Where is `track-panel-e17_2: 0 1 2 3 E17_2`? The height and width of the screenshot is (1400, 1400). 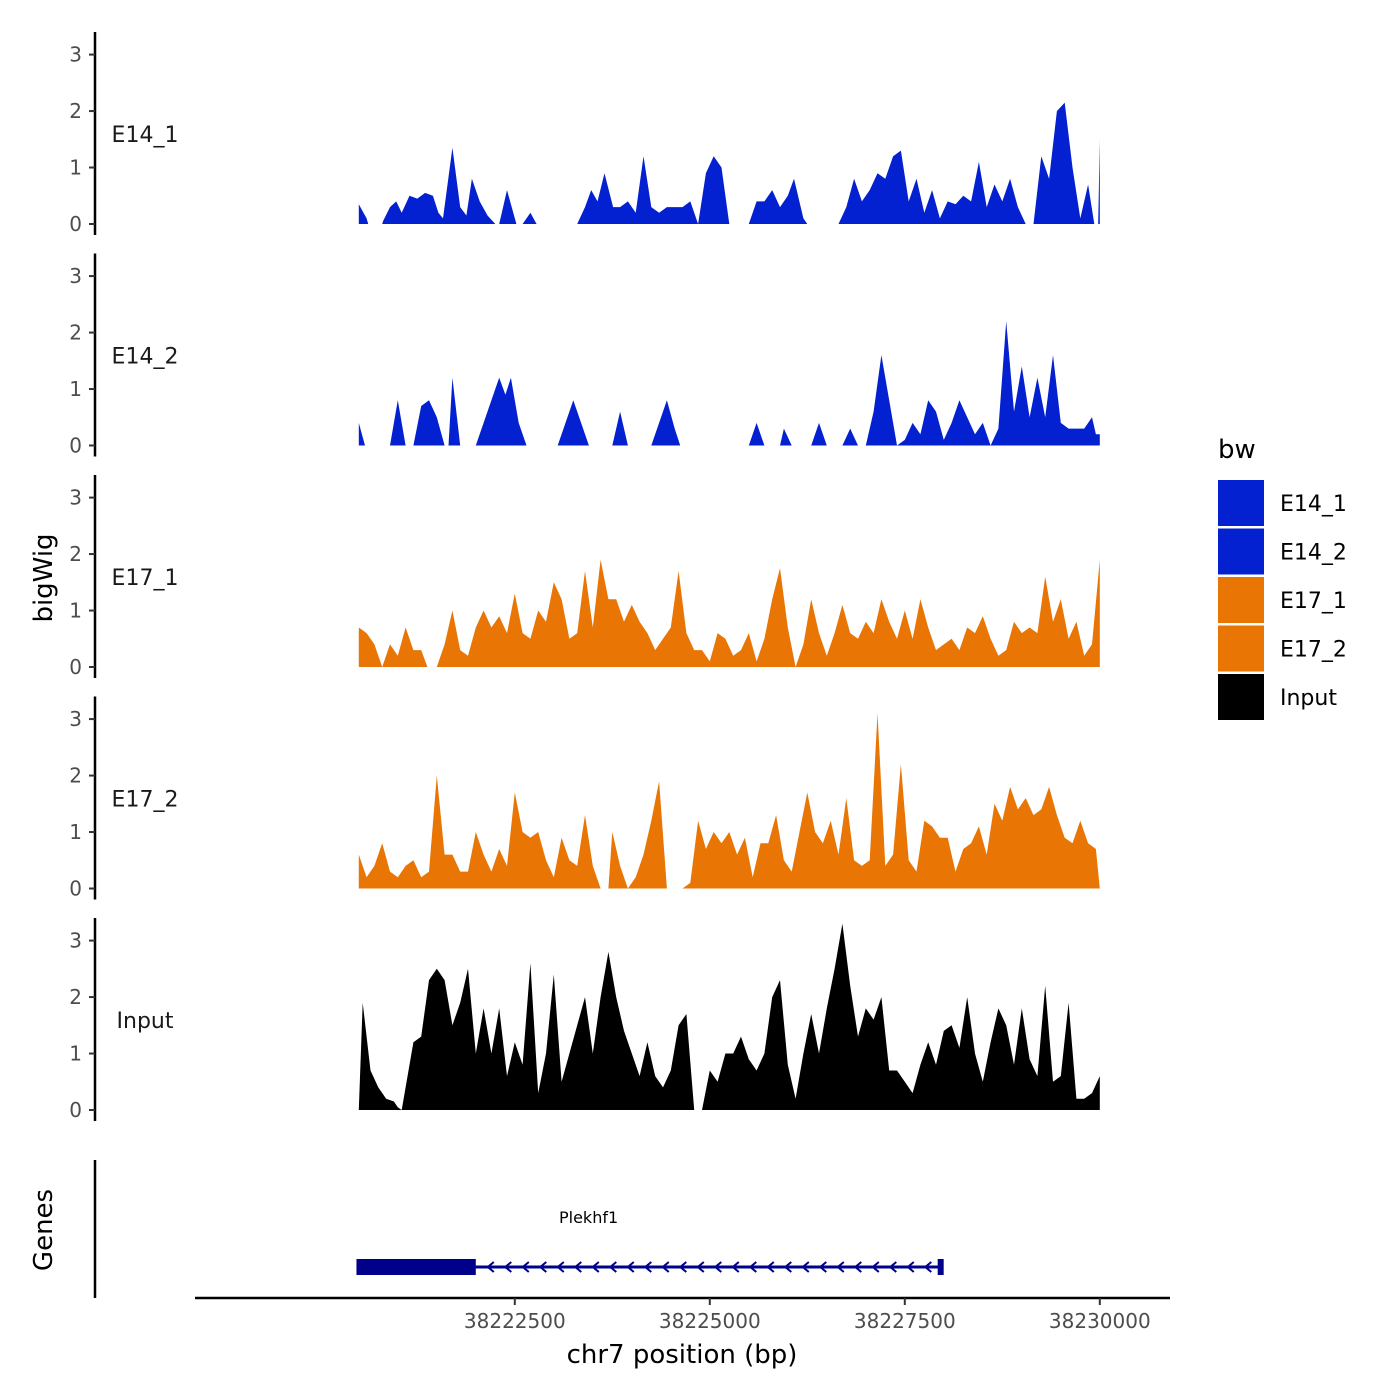
track-panel-e17_2: 0 1 2 3 E17_2 is located at coordinates (584, 798).